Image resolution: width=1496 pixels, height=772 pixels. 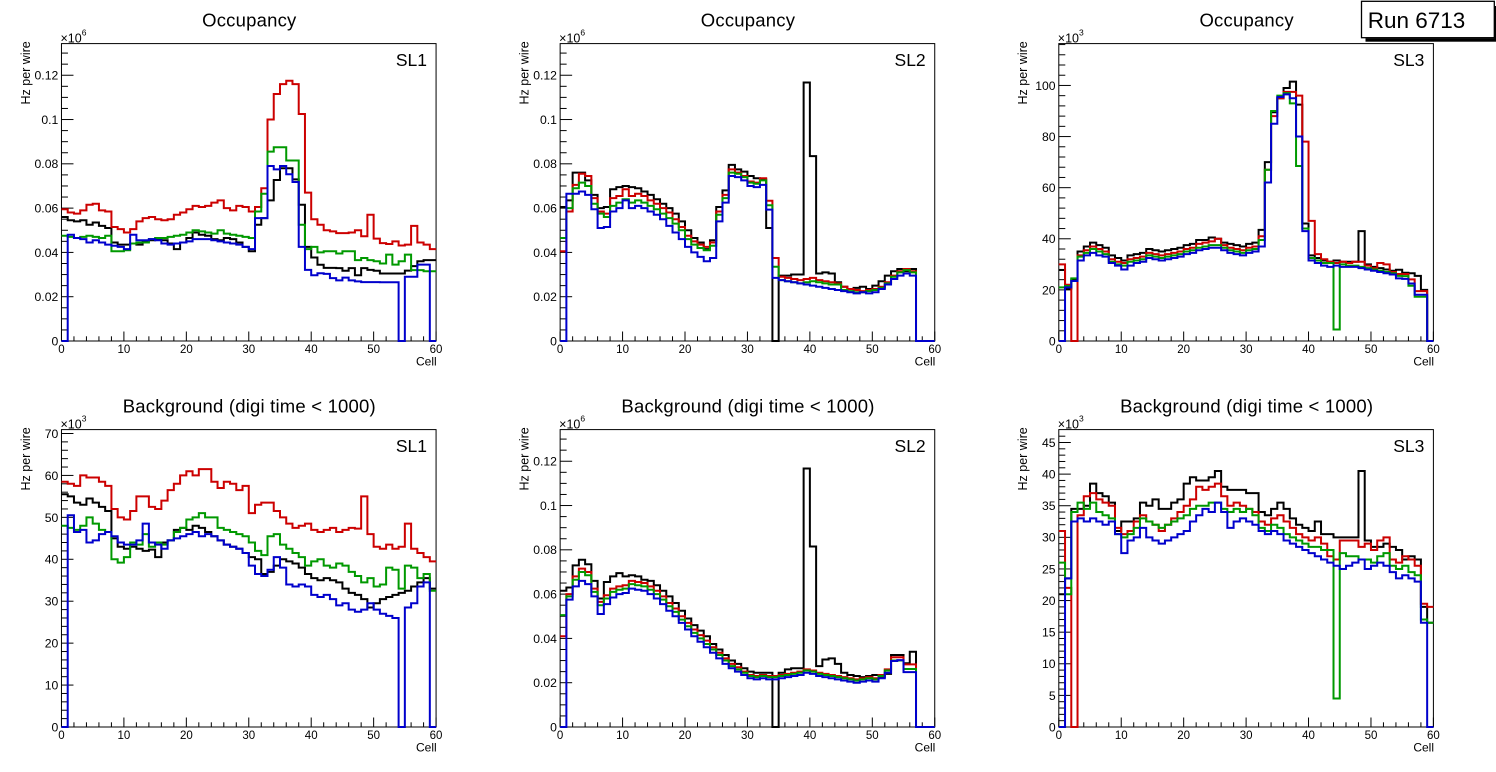 I want to click on svg-text: Run 6713, so click(x=1417, y=20).